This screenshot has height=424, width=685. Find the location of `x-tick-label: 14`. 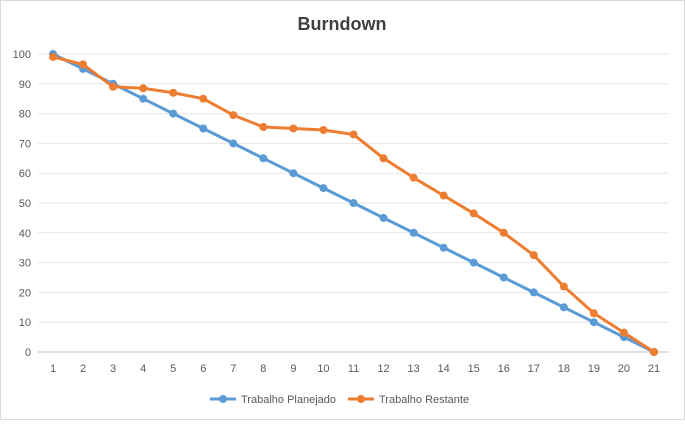

x-tick-label: 14 is located at coordinates (444, 369).